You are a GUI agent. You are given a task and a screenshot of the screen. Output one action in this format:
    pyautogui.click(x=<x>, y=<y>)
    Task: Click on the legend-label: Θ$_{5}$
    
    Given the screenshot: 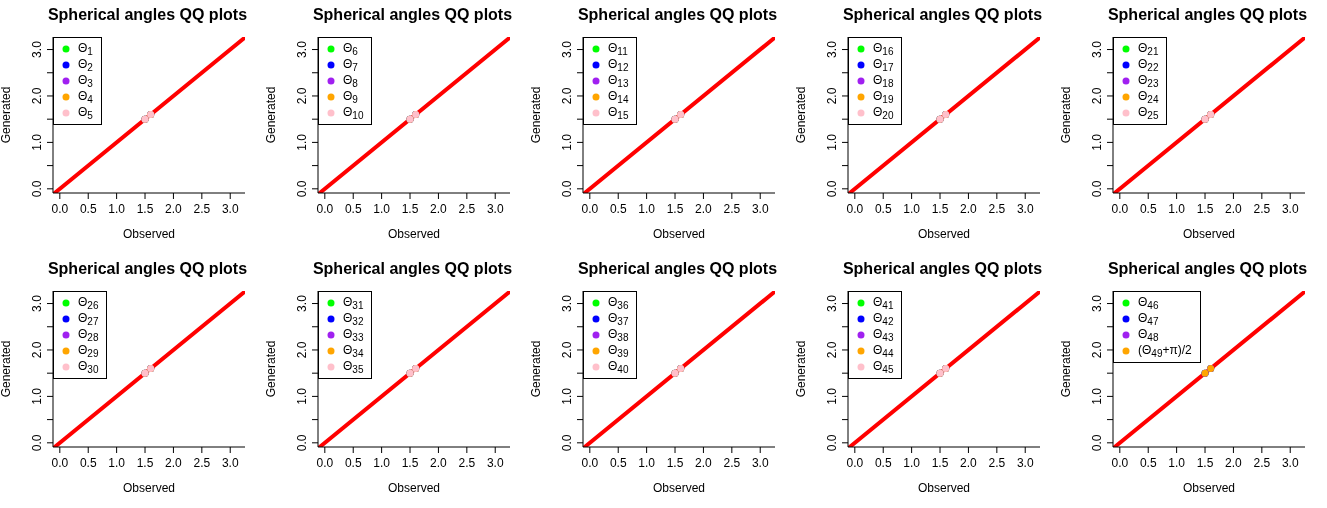 What is the action you would take?
    pyautogui.click(x=85, y=113)
    